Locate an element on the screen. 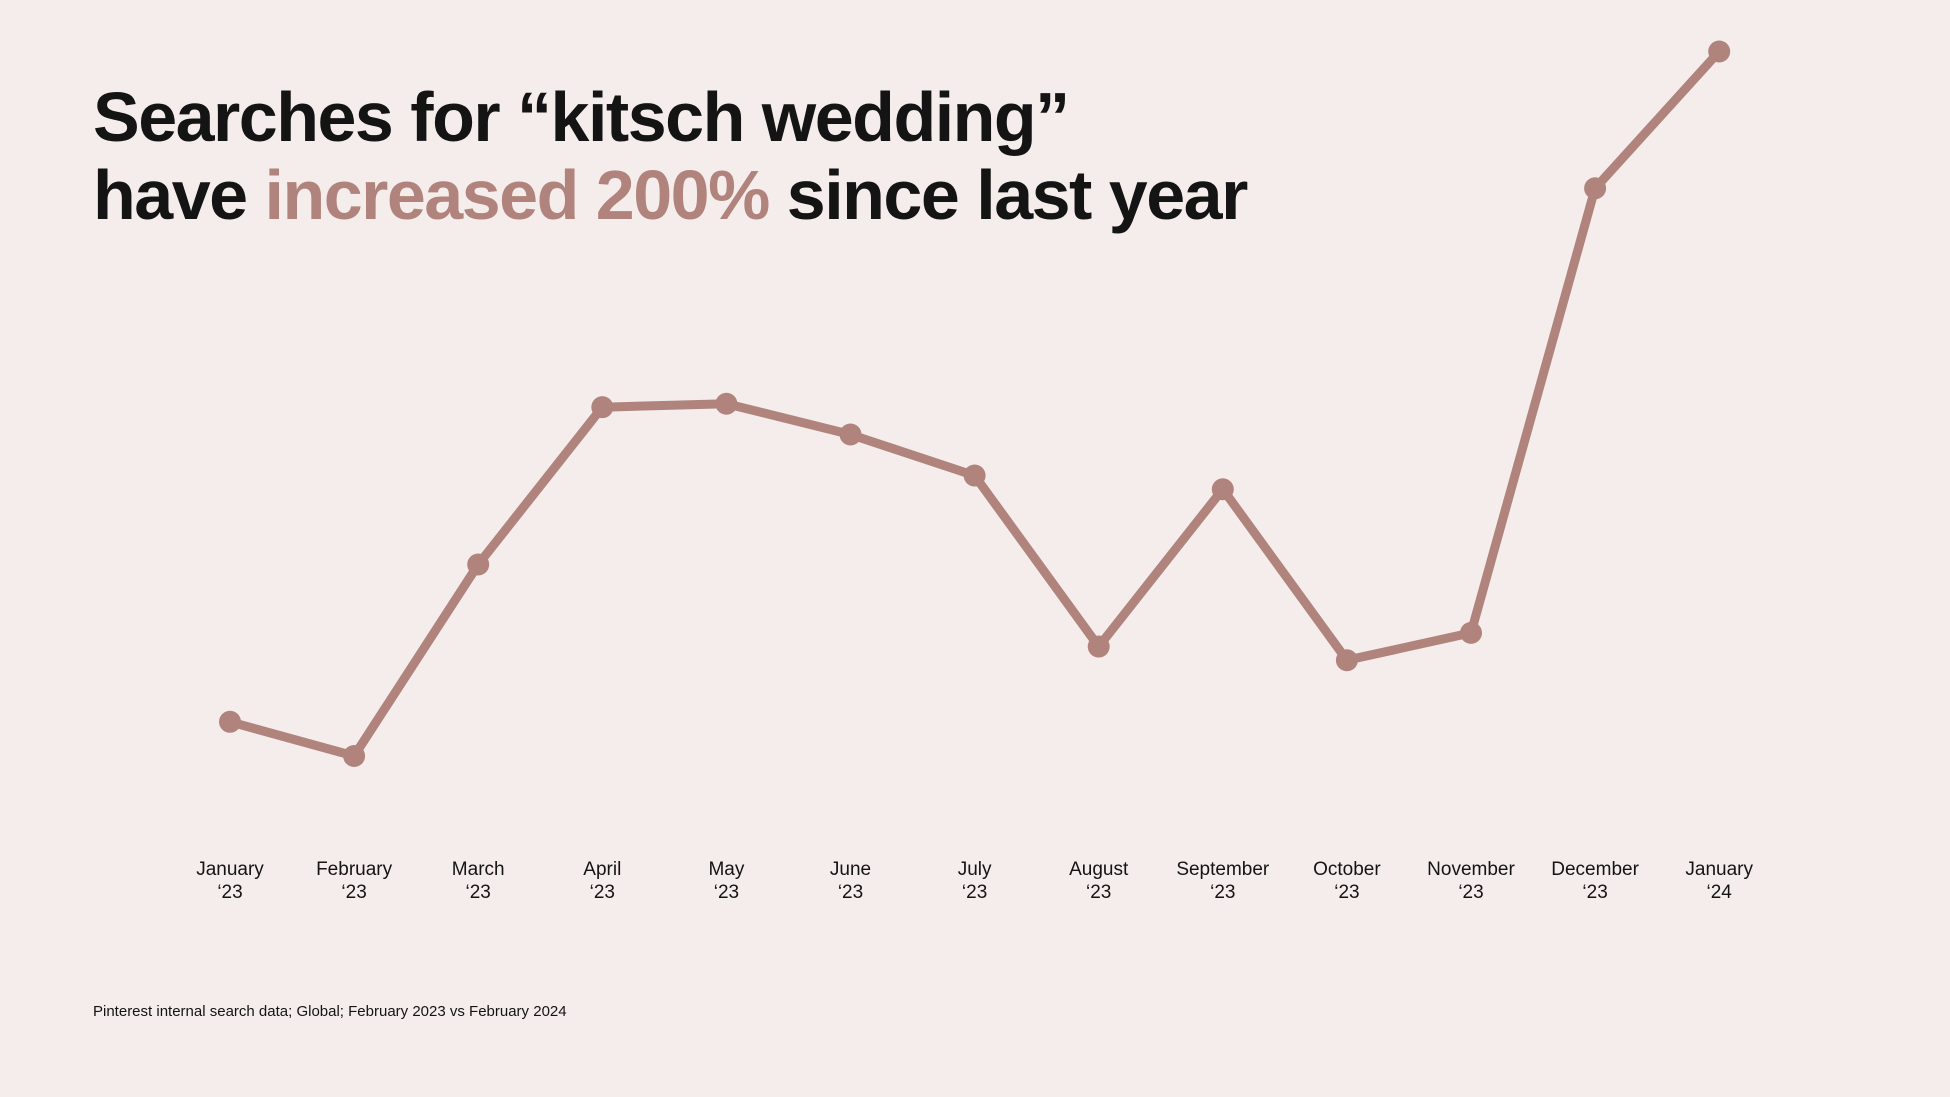 Image resolution: width=1950 pixels, height=1097 pixels. x-tick-label: January ‘24 is located at coordinates (1719, 881).